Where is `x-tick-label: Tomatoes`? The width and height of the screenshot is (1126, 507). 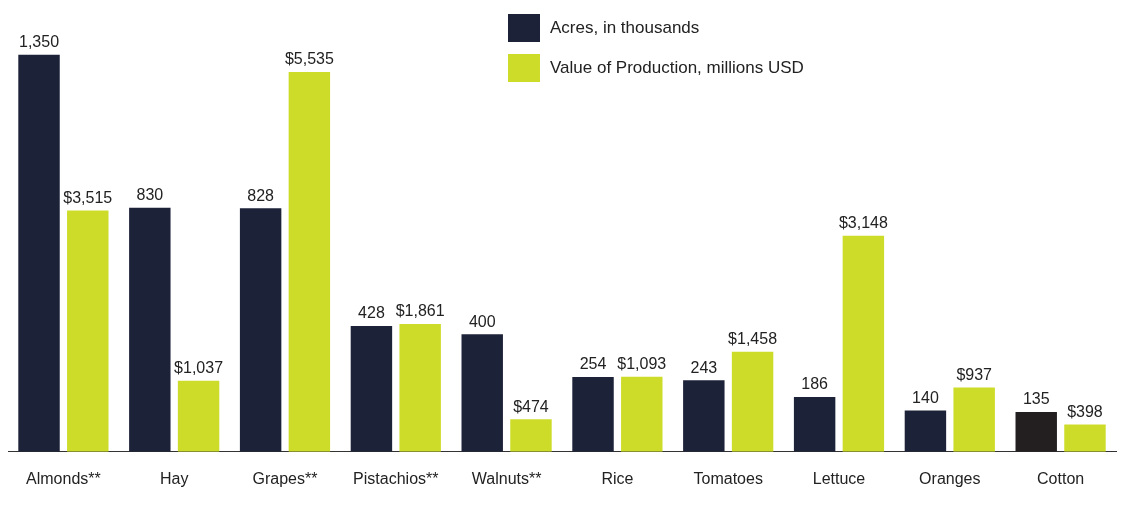
x-tick-label: Tomatoes is located at coordinates (728, 478).